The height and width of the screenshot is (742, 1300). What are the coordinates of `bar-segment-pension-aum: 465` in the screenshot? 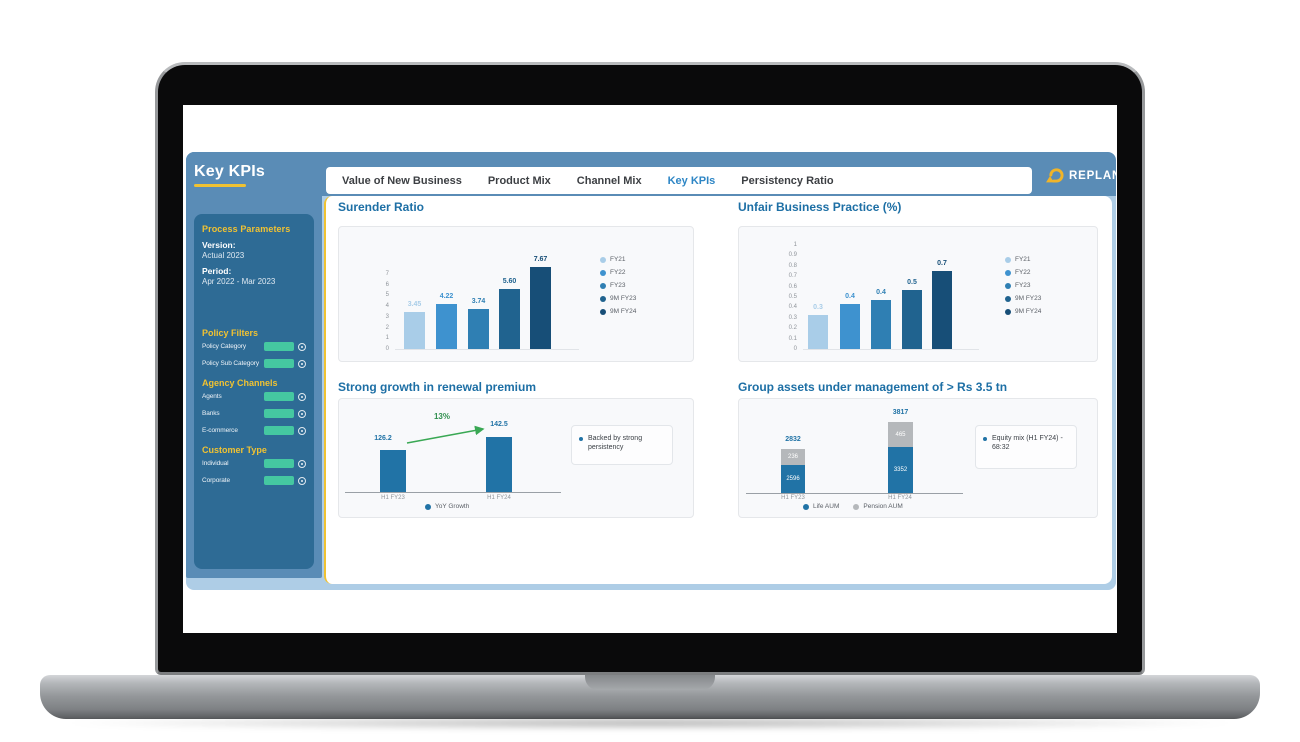 It's located at (900, 434).